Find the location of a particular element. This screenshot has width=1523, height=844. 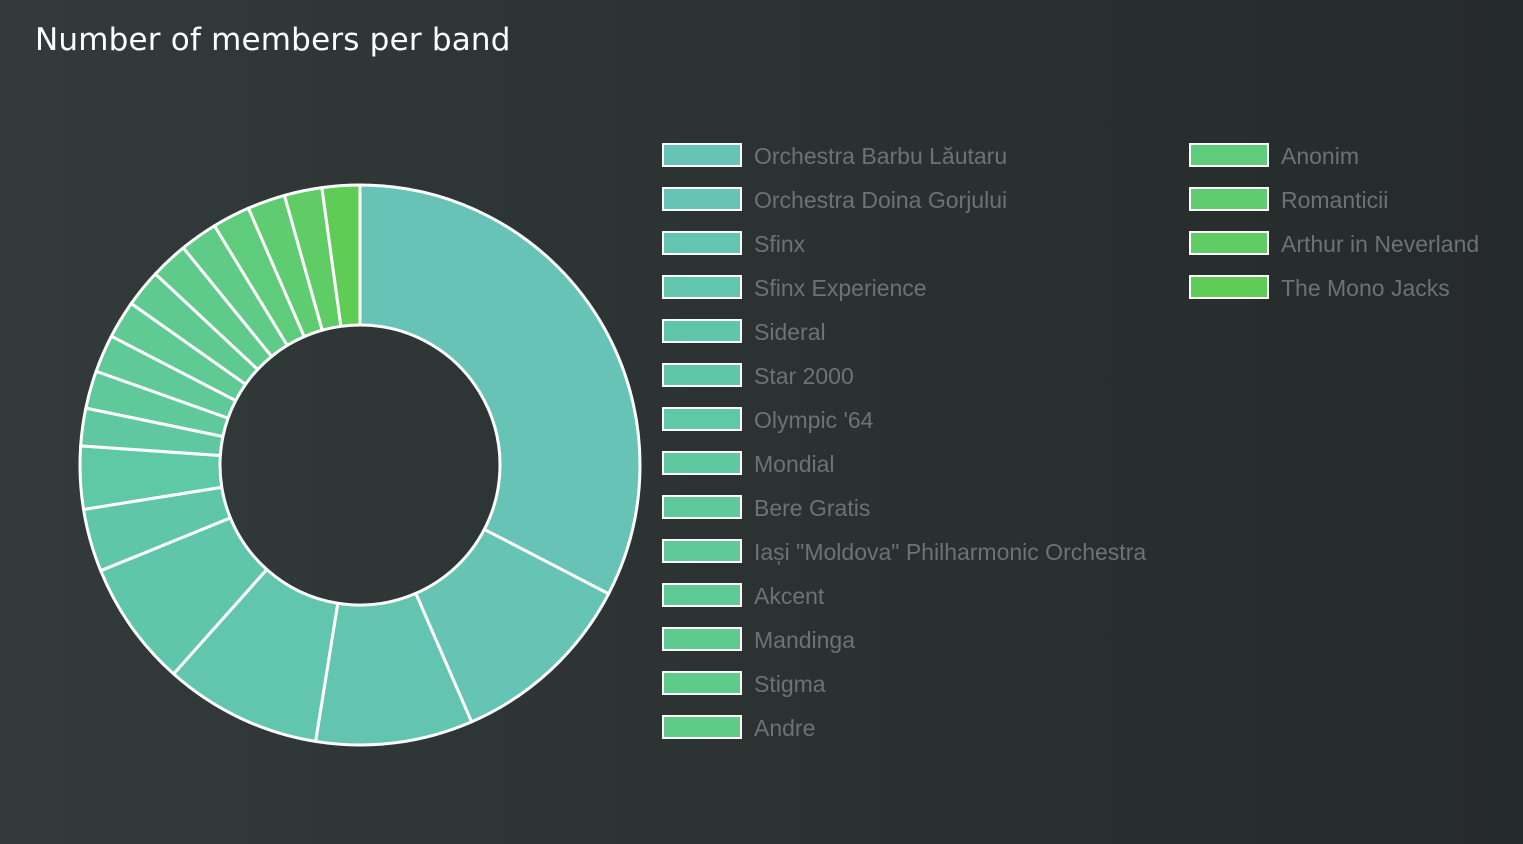

legend-label: Orchestra Doina Gorjului is located at coordinates (881, 200).